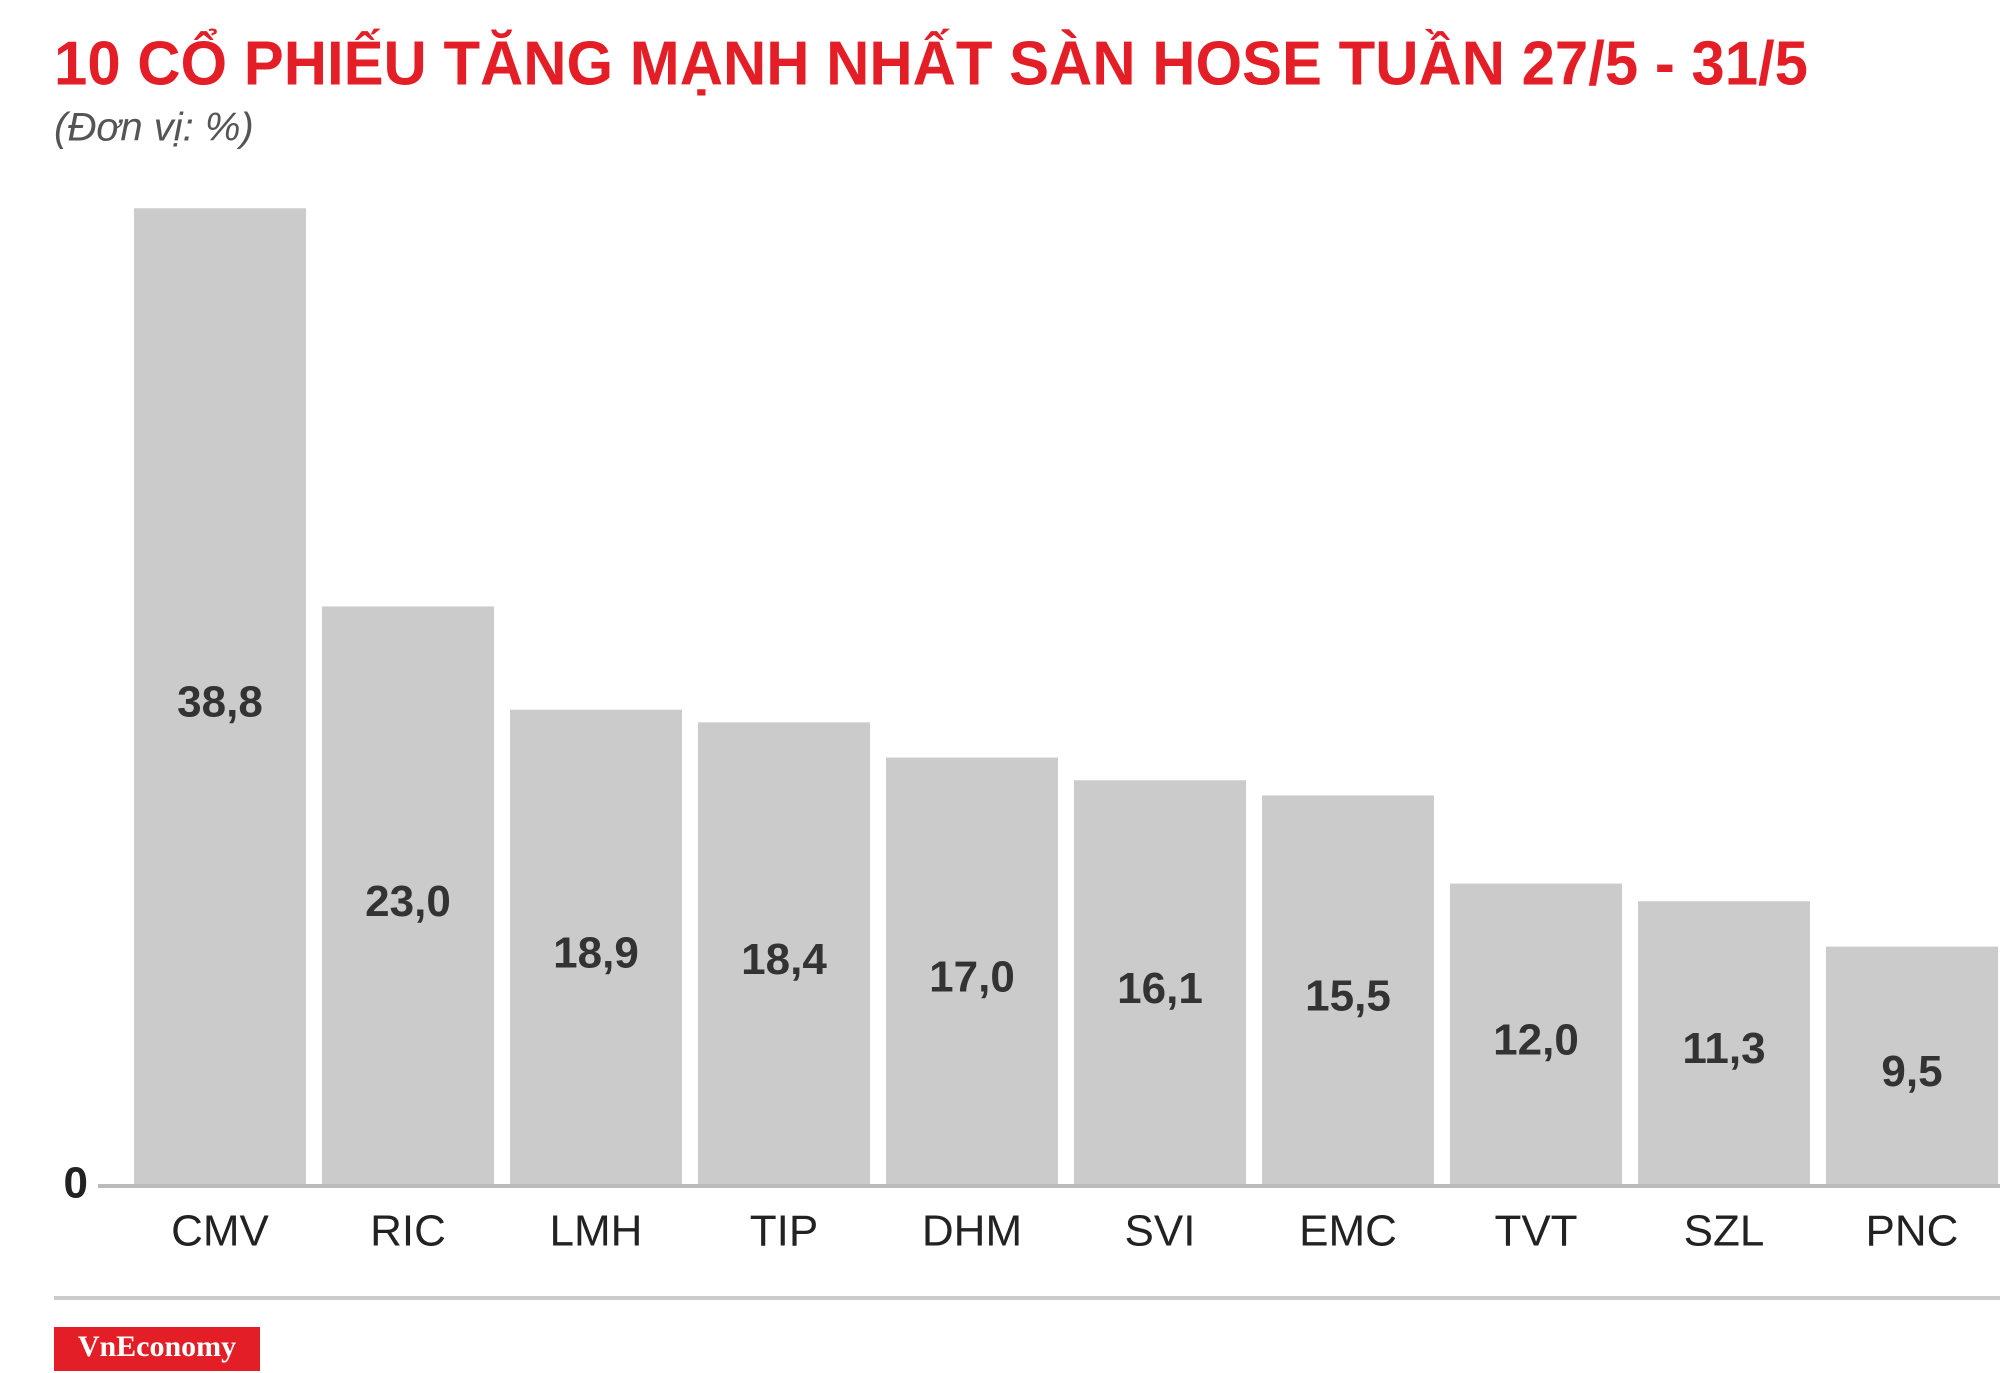 Image resolution: width=2000 pixels, height=1373 pixels. I want to click on x-tick-label: PNC, so click(1912, 1231).